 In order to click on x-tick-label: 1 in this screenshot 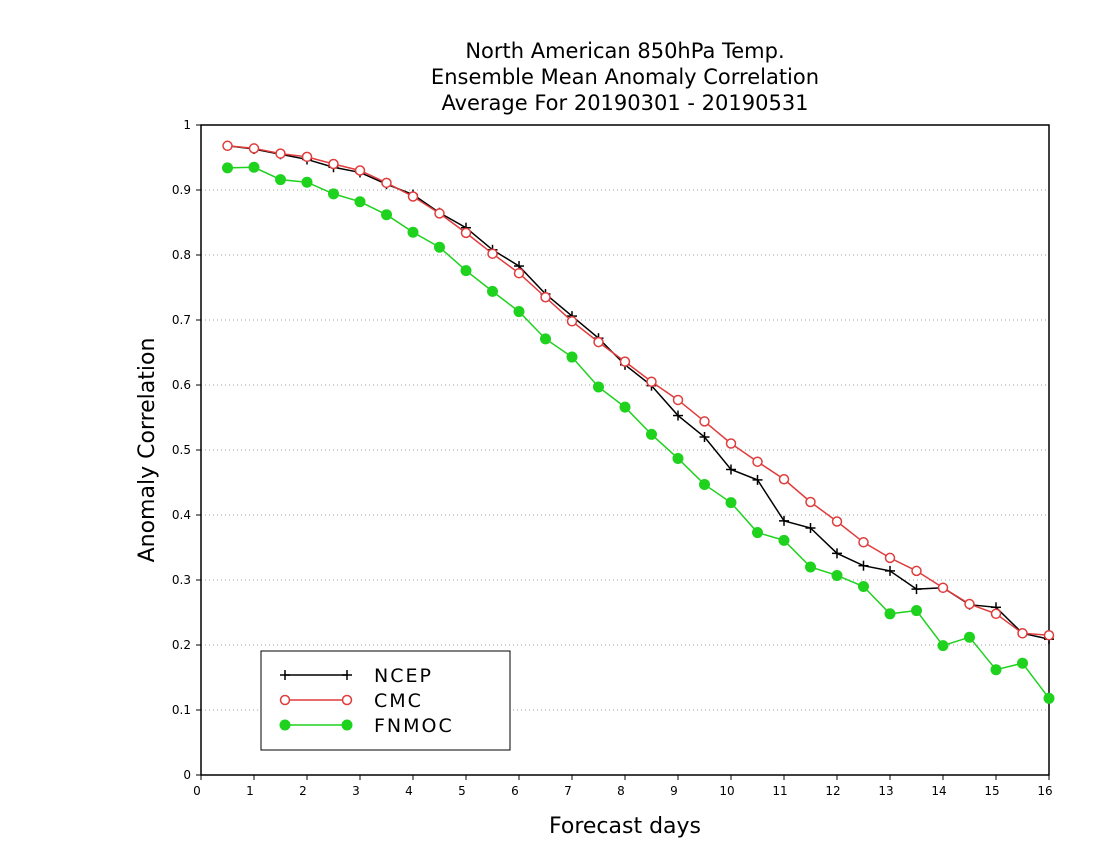, I will do `click(250, 791)`.